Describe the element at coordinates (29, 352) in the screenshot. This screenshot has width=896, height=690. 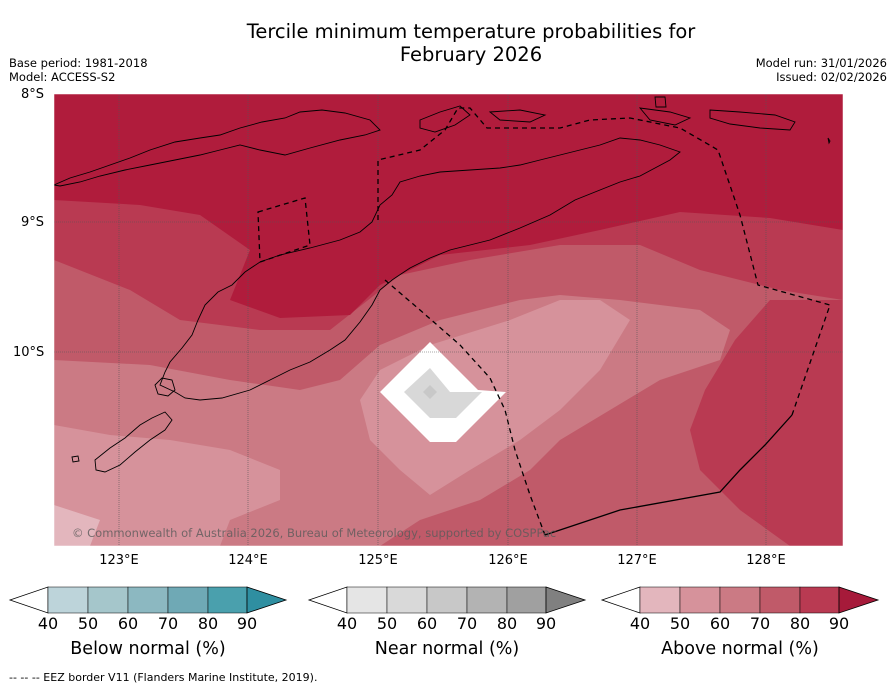
I see `lat-label-10s: 10°S` at that location.